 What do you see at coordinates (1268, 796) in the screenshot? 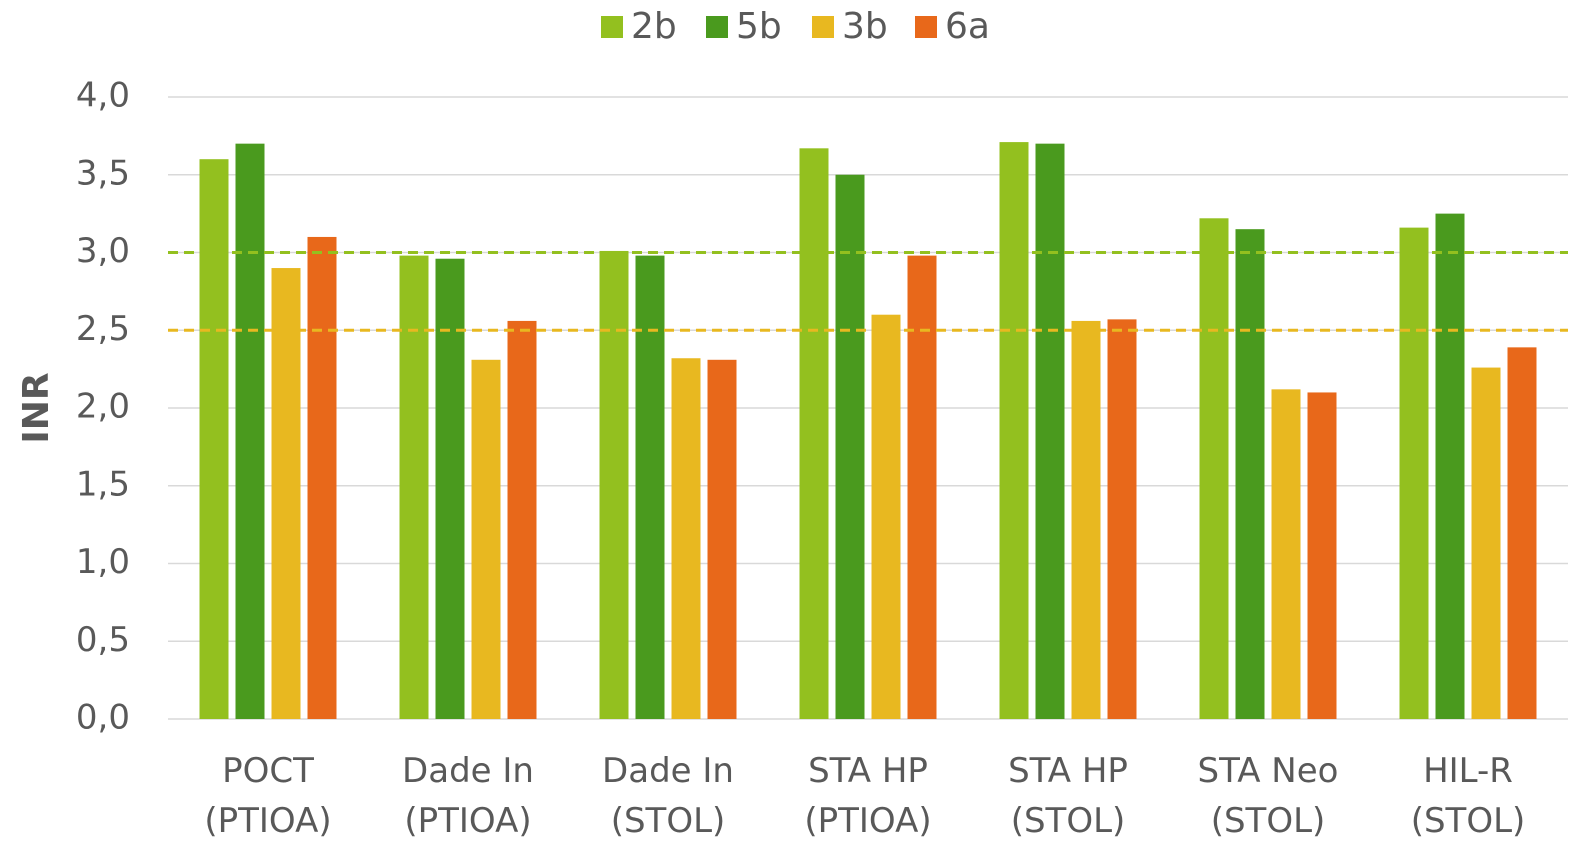
I see `x-tick-label: STA Neo (STOL)` at bounding box center [1268, 796].